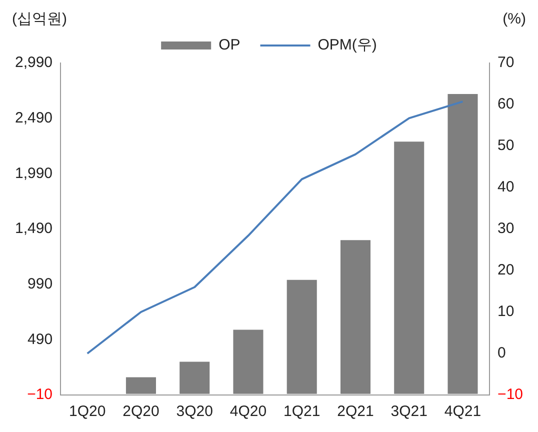 The width and height of the screenshot is (538, 432). I want to click on y2-tick-label: 50, so click(506, 145).